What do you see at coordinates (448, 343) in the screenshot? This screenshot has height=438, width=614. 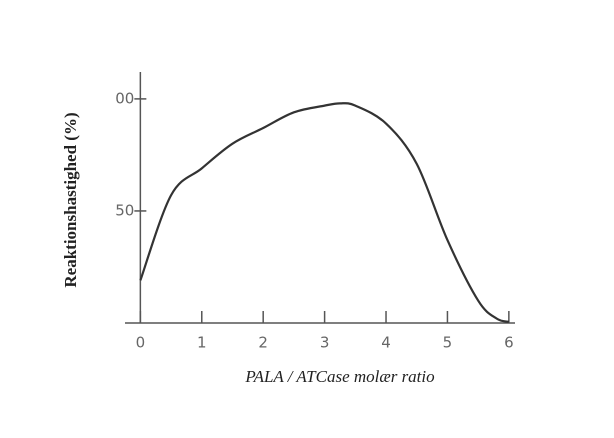 I see `x-tick-label: 5` at bounding box center [448, 343].